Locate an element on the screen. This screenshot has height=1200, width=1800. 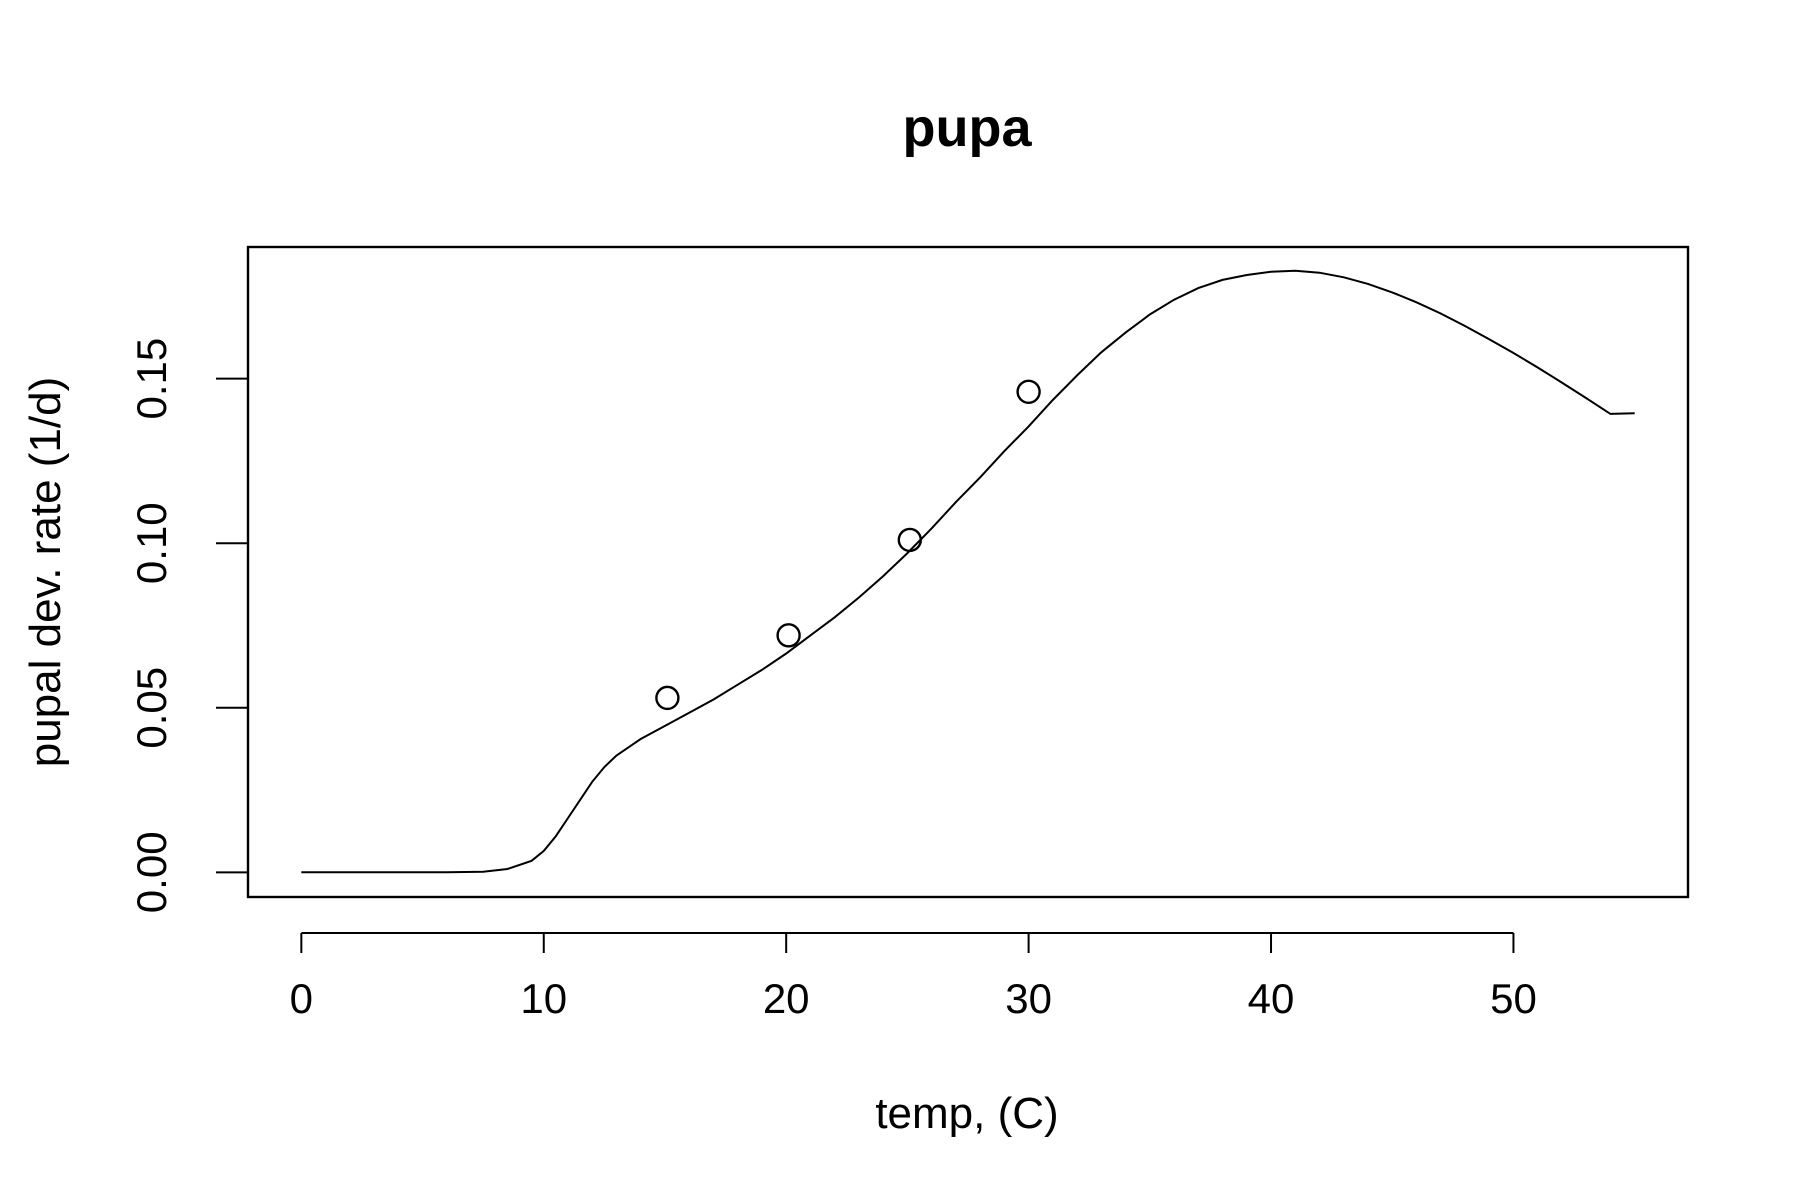
x-tick-label: 0 is located at coordinates (301, 998).